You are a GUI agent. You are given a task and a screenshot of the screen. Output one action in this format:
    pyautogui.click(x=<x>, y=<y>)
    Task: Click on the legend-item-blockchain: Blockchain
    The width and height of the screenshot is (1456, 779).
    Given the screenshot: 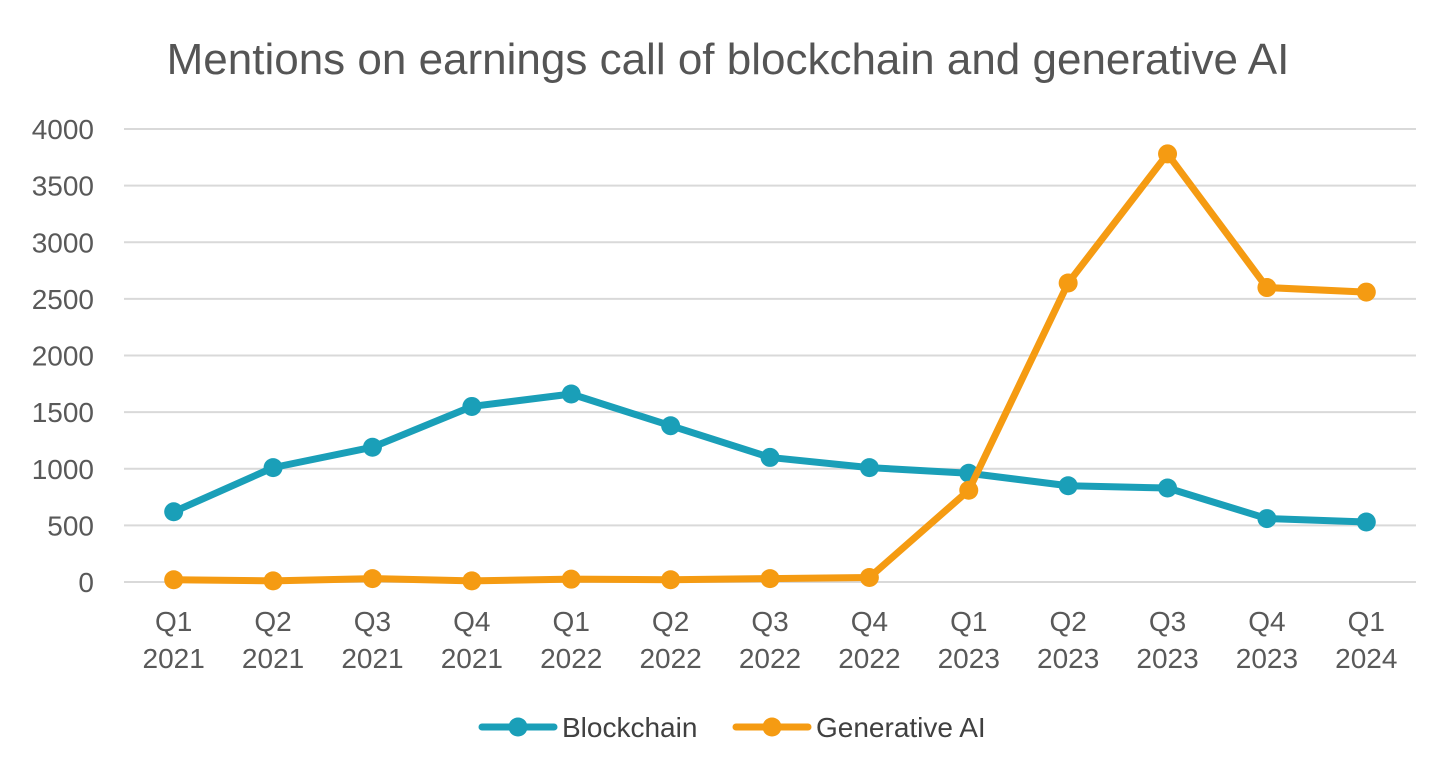 What is the action you would take?
    pyautogui.click(x=587, y=727)
    